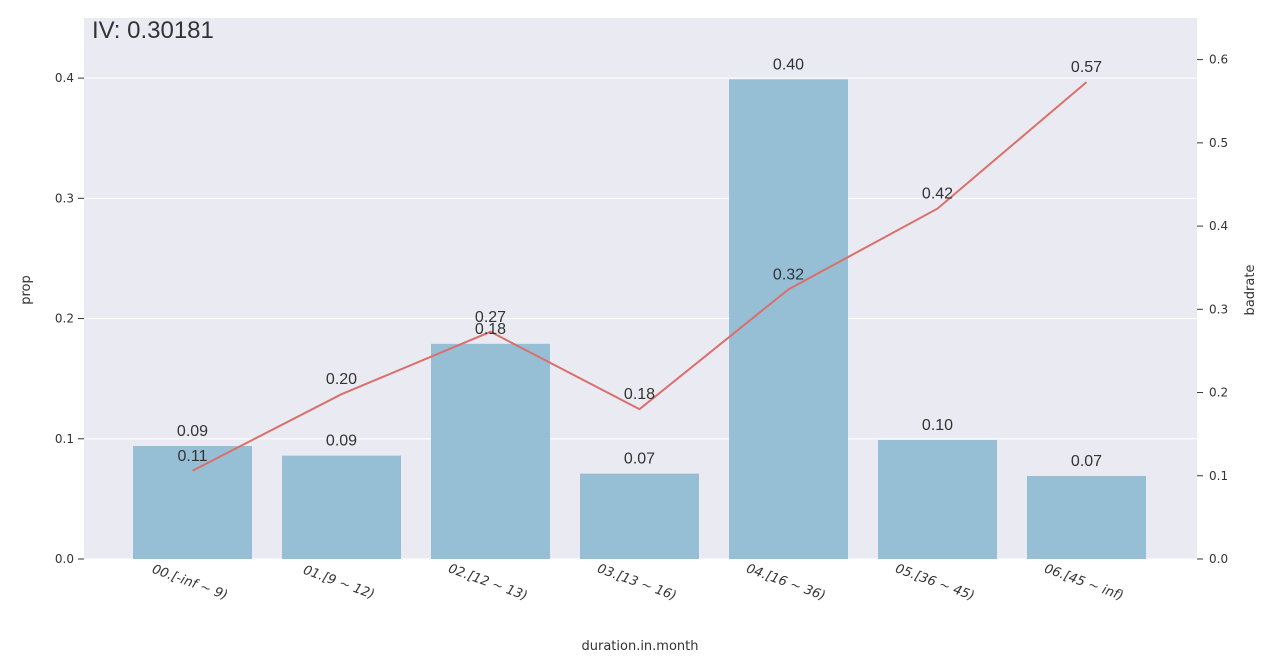 Image resolution: width=1274 pixels, height=672 pixels. Describe the element at coordinates (64, 439) in the screenshot. I see `y-tick-label: 0.1` at that location.